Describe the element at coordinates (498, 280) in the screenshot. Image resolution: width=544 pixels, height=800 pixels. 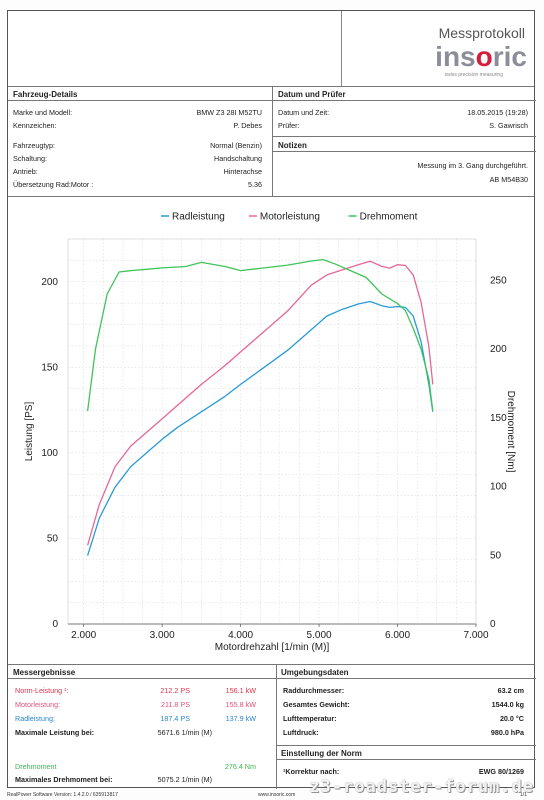
I see `y2-tick-label: 250` at that location.